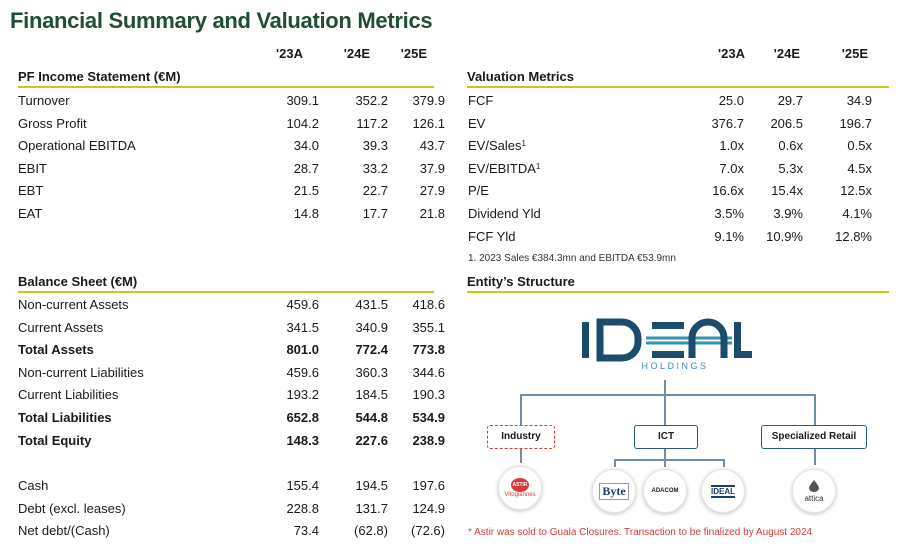  Describe the element at coordinates (371, 327) in the screenshot. I see `row-value: 340.9` at that location.